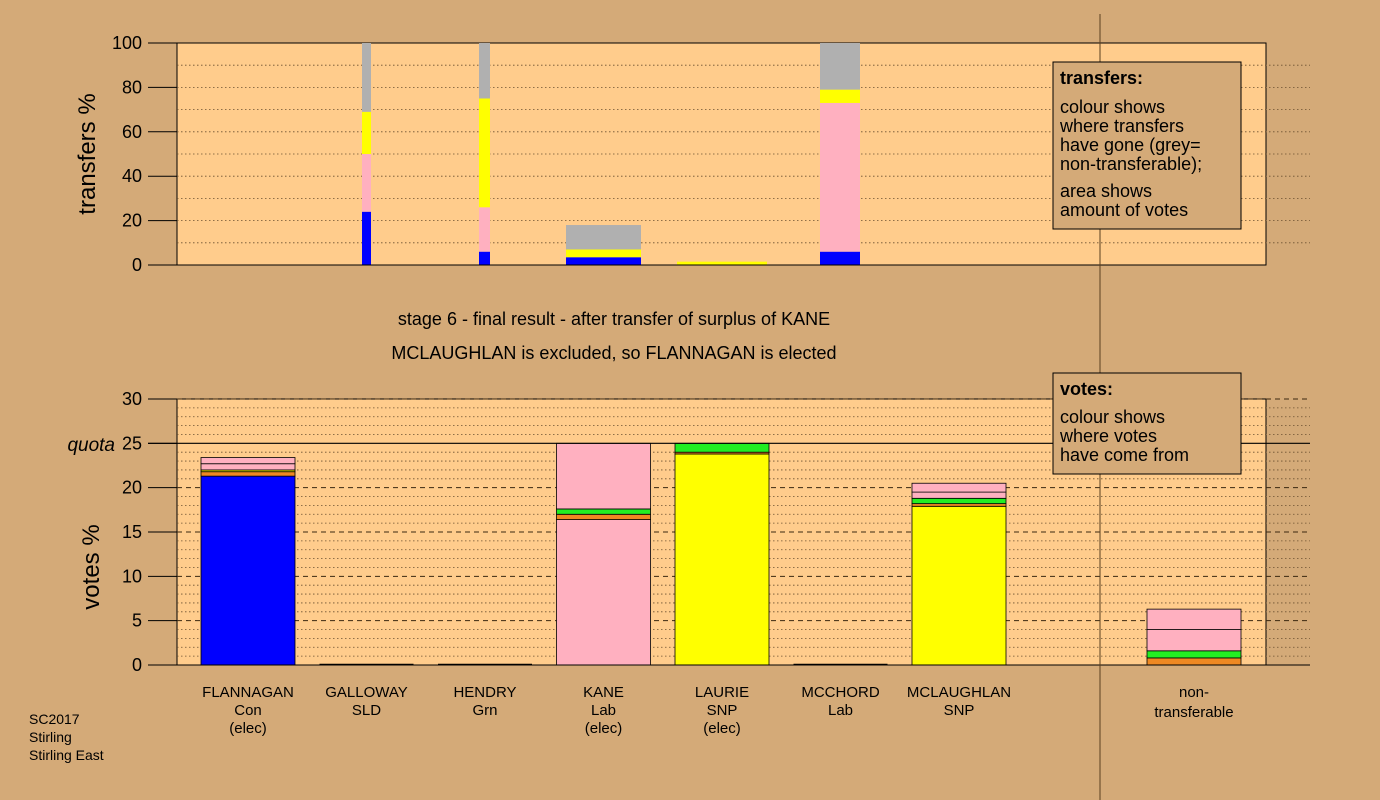  Describe the element at coordinates (132, 399) in the screenshot. I see `y-tick-label: 30` at that location.